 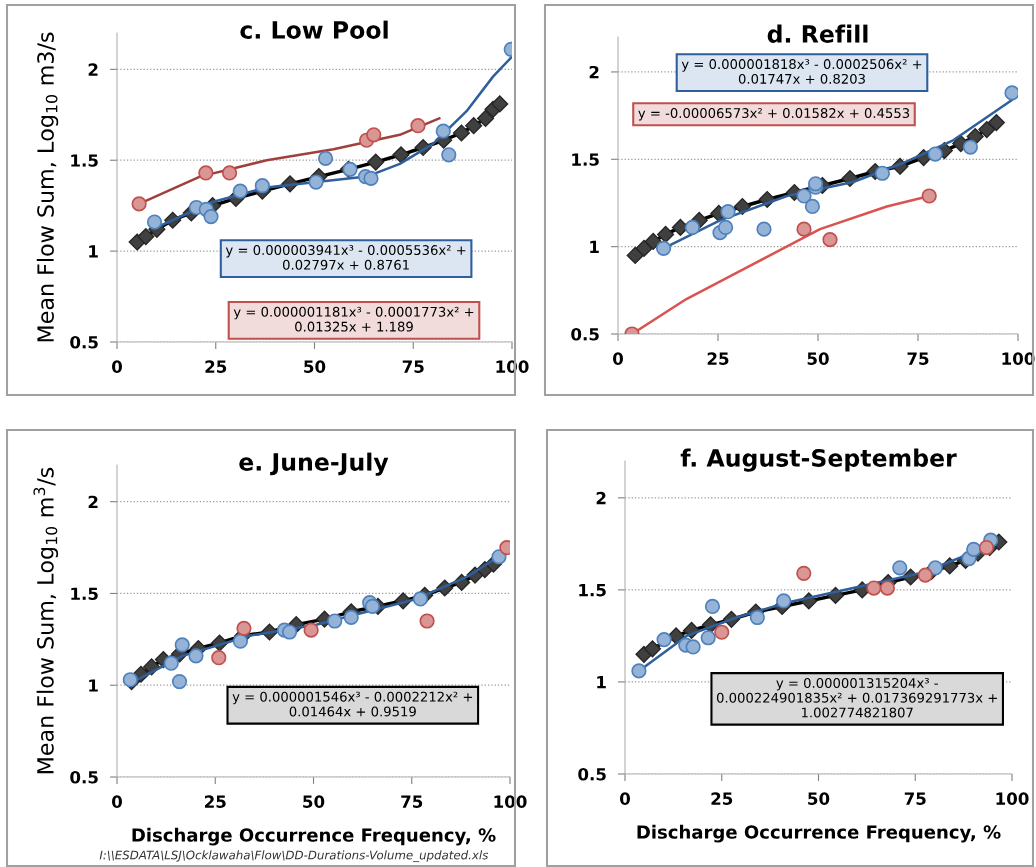 I want to click on chart-title: d. Refill, so click(x=817, y=33).